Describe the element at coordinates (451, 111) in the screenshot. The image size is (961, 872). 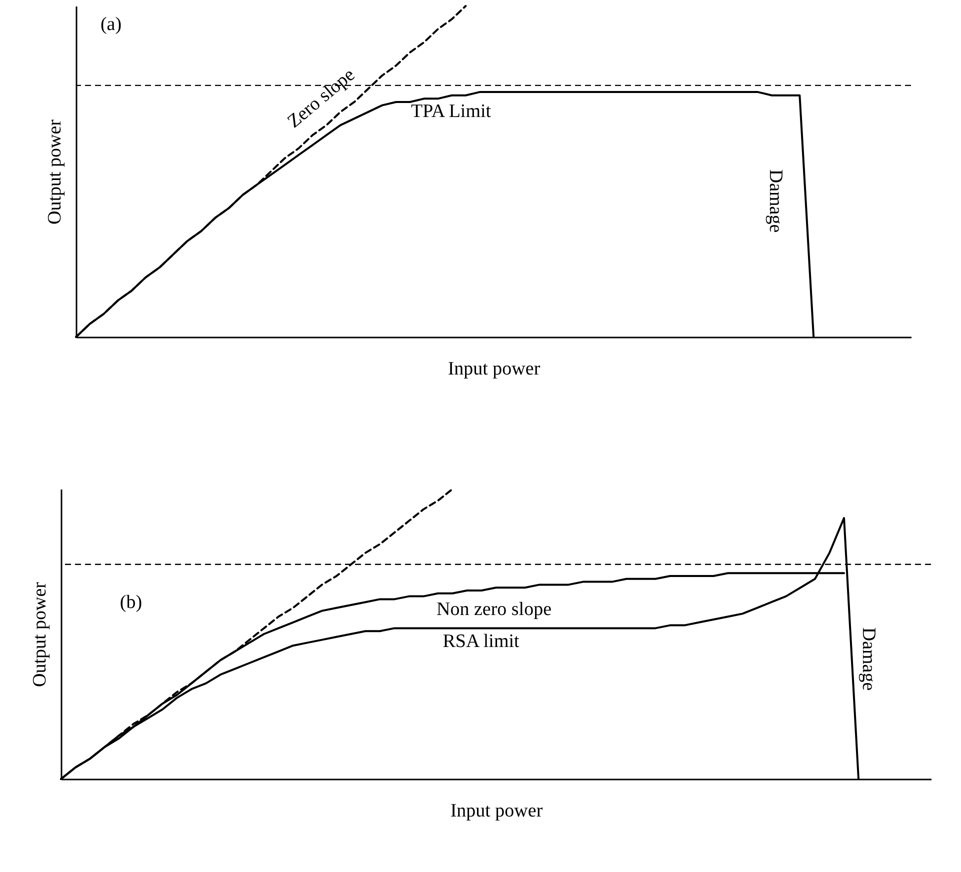
I see `series-label: TPA Limit` at that location.